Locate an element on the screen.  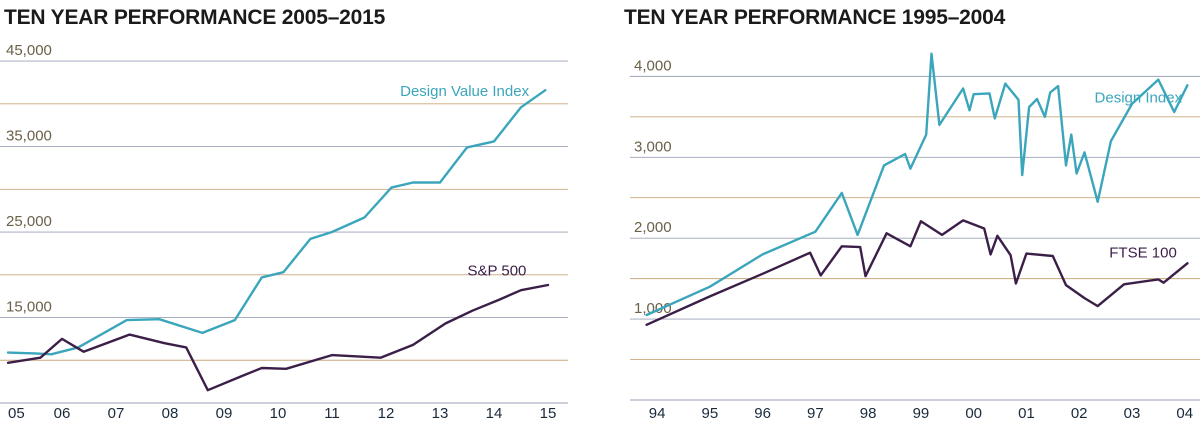
x-tick-label: 96 is located at coordinates (762, 413).